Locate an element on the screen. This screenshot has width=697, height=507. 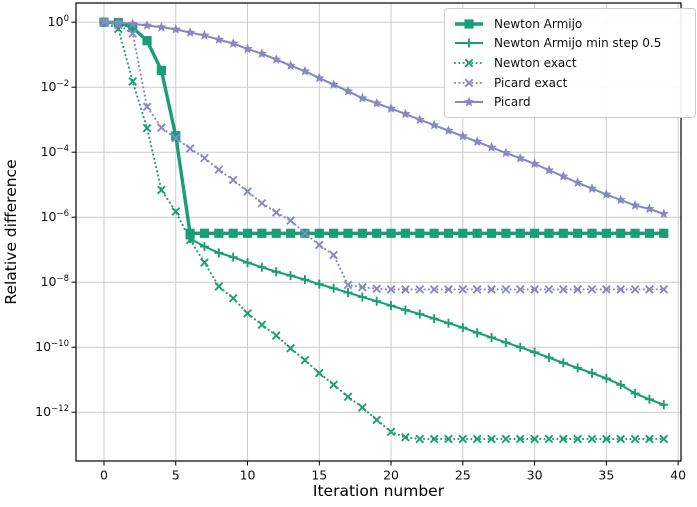
y-tick-label: 10−8 is located at coordinates (55, 281).